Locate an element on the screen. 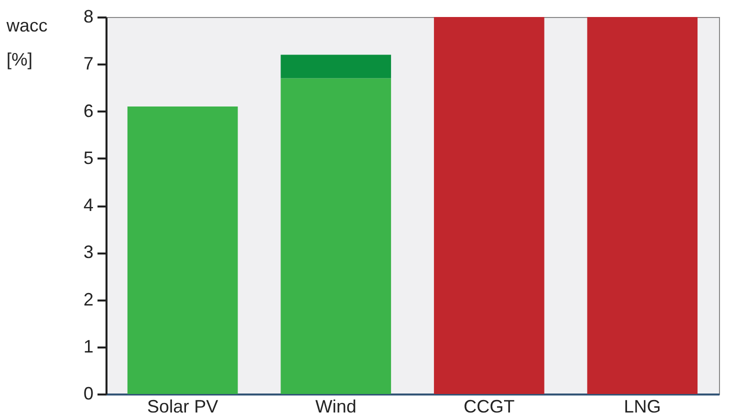 The width and height of the screenshot is (731, 417). y-tick-label: 8 is located at coordinates (88, 16).